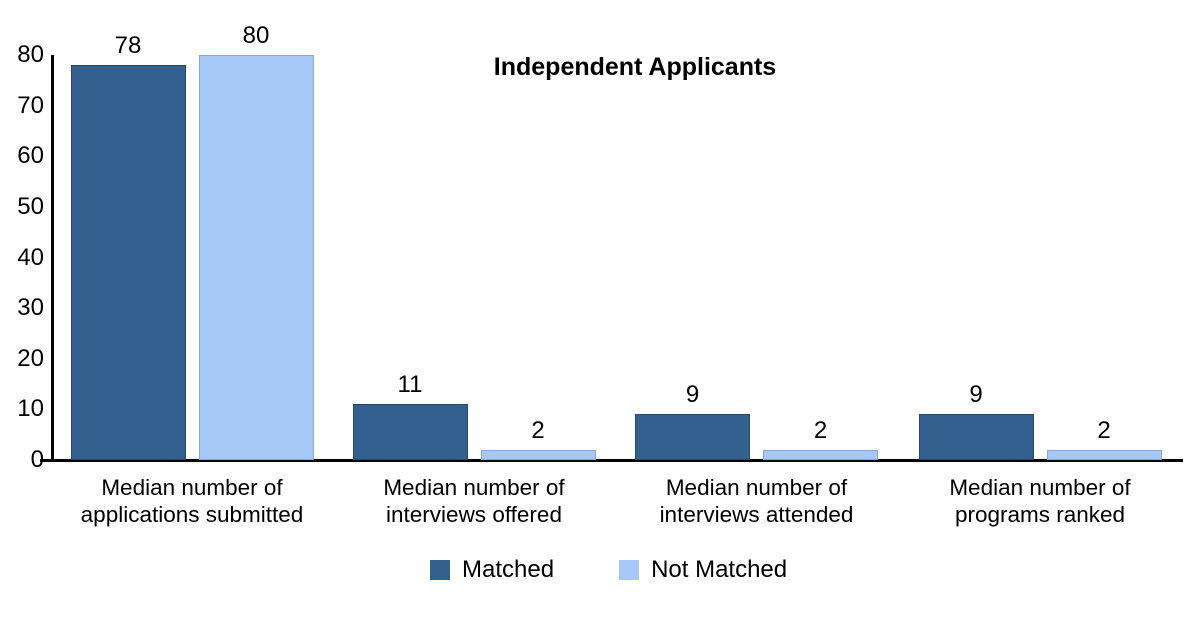  I want to click on category-label: Median number of programs ranked, so click(1040, 501).